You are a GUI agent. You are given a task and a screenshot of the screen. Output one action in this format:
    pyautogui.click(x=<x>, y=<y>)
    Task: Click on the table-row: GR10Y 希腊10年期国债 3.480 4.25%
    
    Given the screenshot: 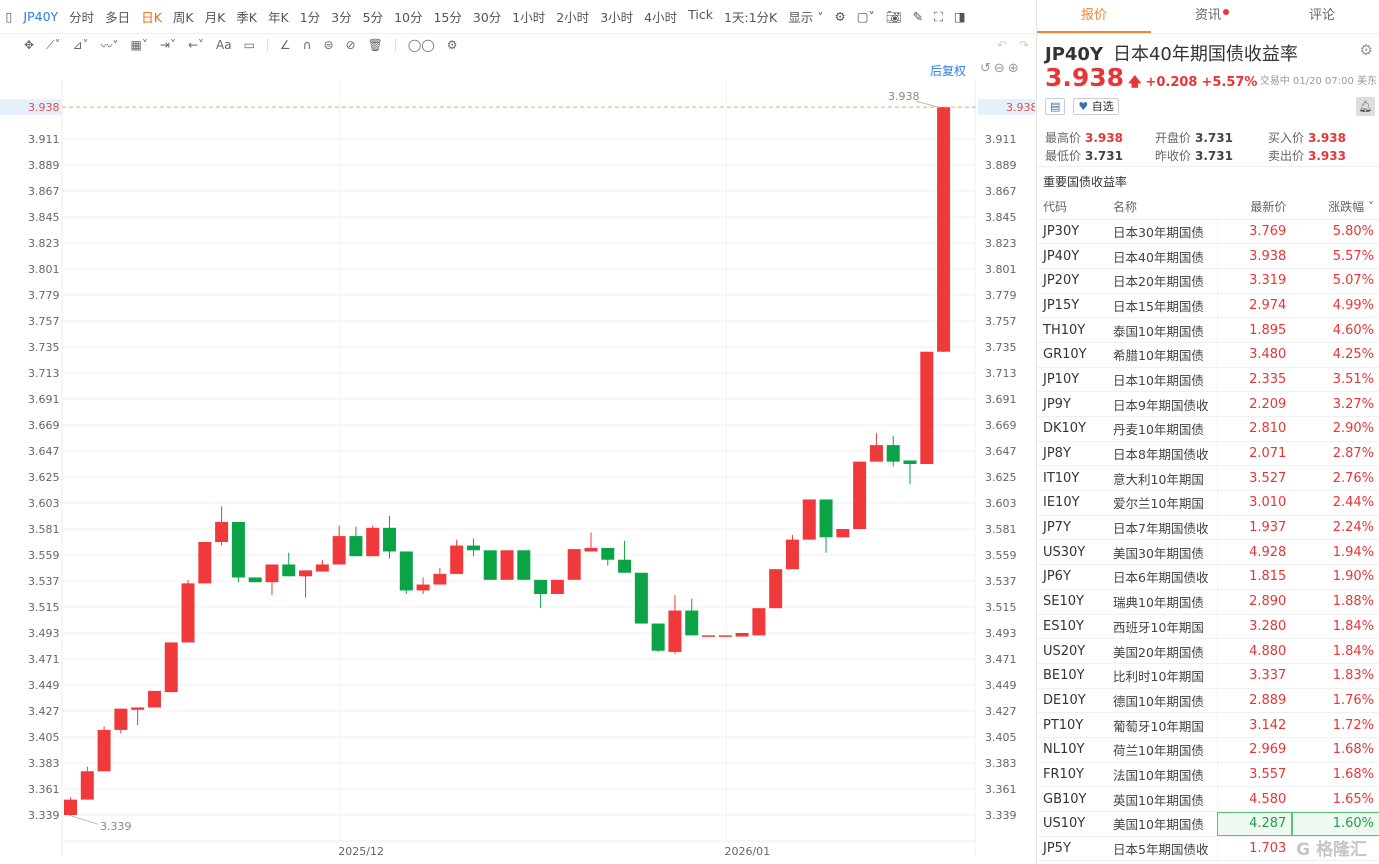 What is the action you would take?
    pyautogui.click(x=1208, y=355)
    